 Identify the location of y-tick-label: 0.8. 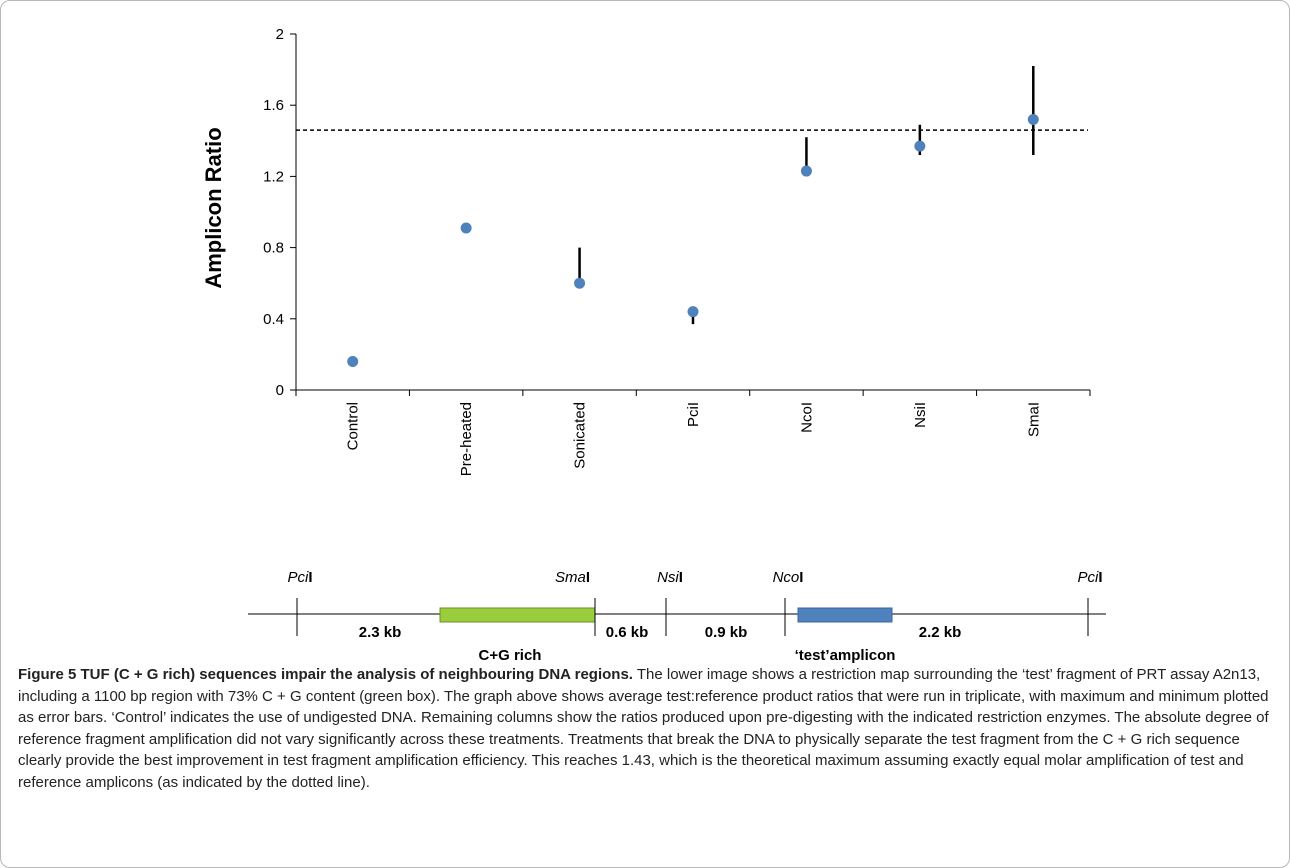
(273, 248).